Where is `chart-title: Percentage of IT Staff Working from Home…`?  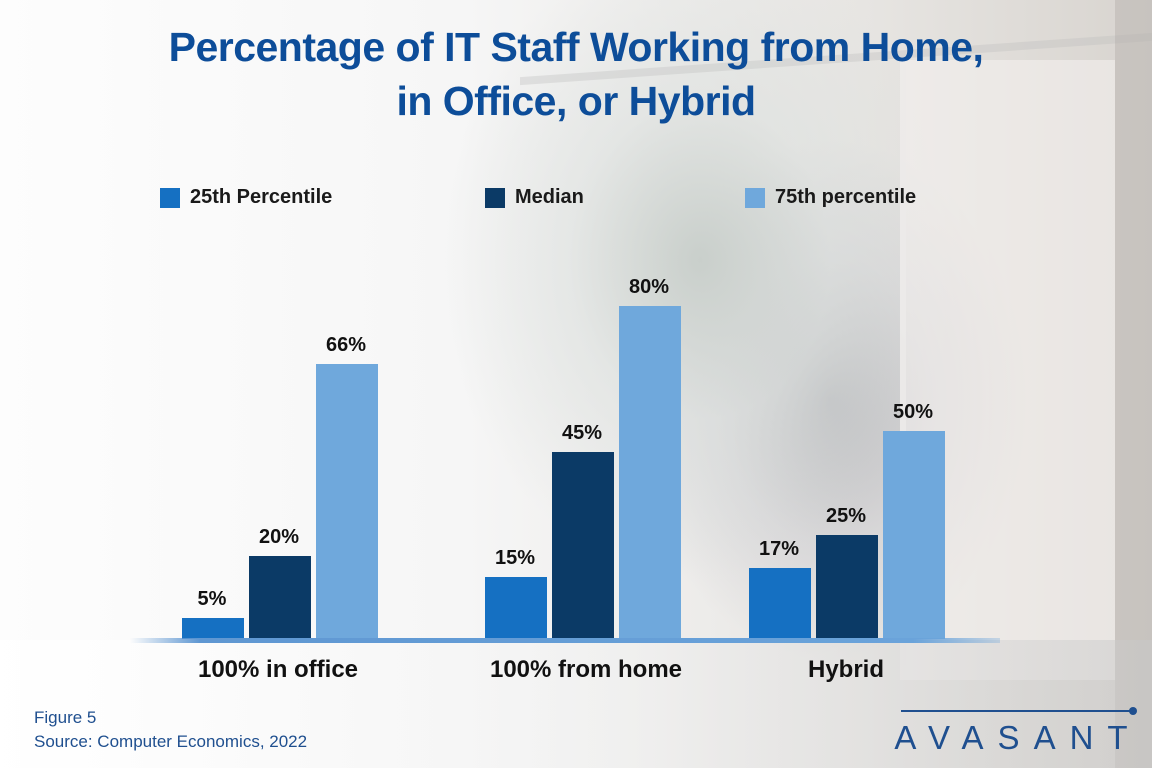 chart-title: Percentage of IT Staff Working from Home… is located at coordinates (576, 74).